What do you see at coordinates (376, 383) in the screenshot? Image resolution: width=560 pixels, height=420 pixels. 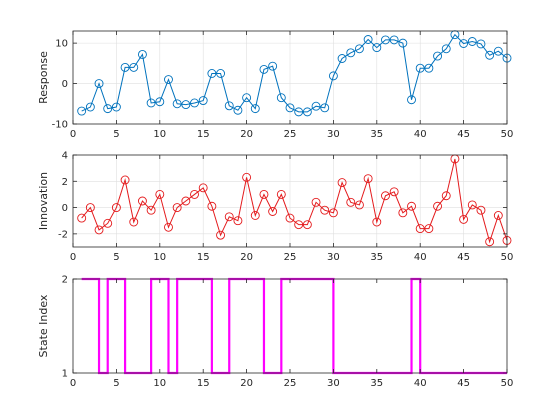 I see `x-tick-label: 35` at bounding box center [376, 383].